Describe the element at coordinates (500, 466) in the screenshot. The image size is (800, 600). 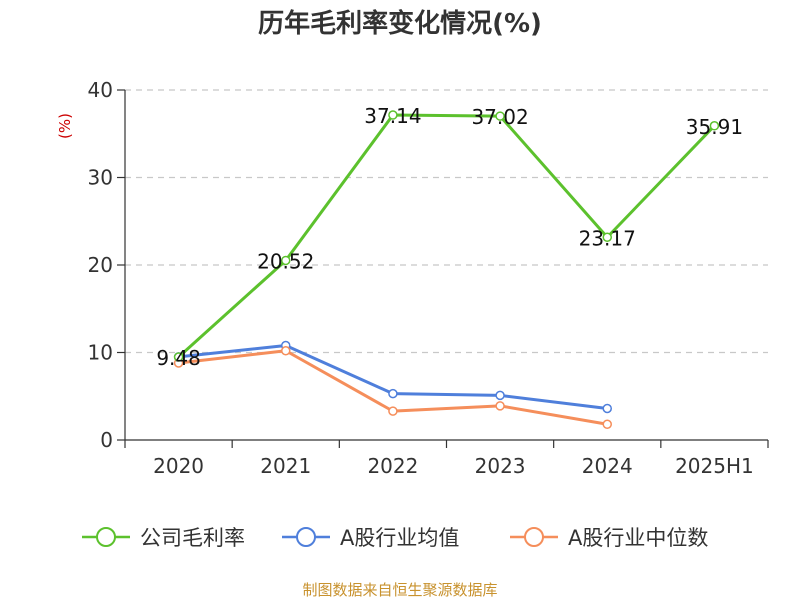
I see `x-tick-label: 2023` at that location.